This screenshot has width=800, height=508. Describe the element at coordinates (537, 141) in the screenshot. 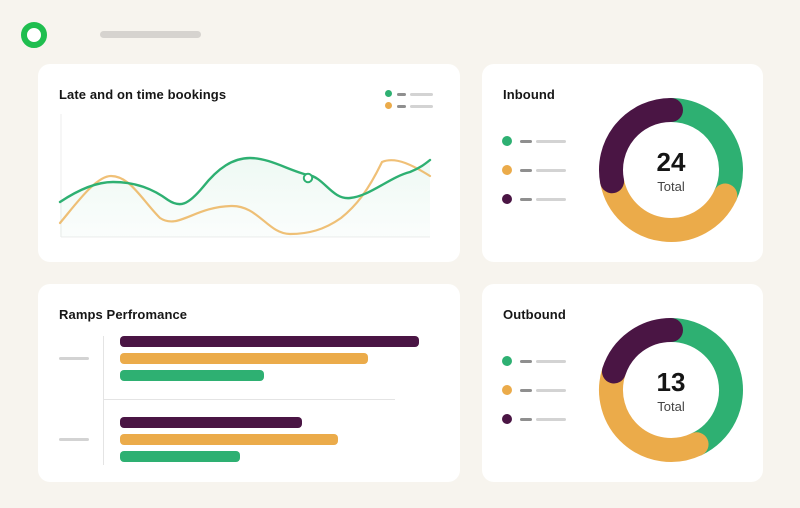

I see `inbound-legend-green` at that location.